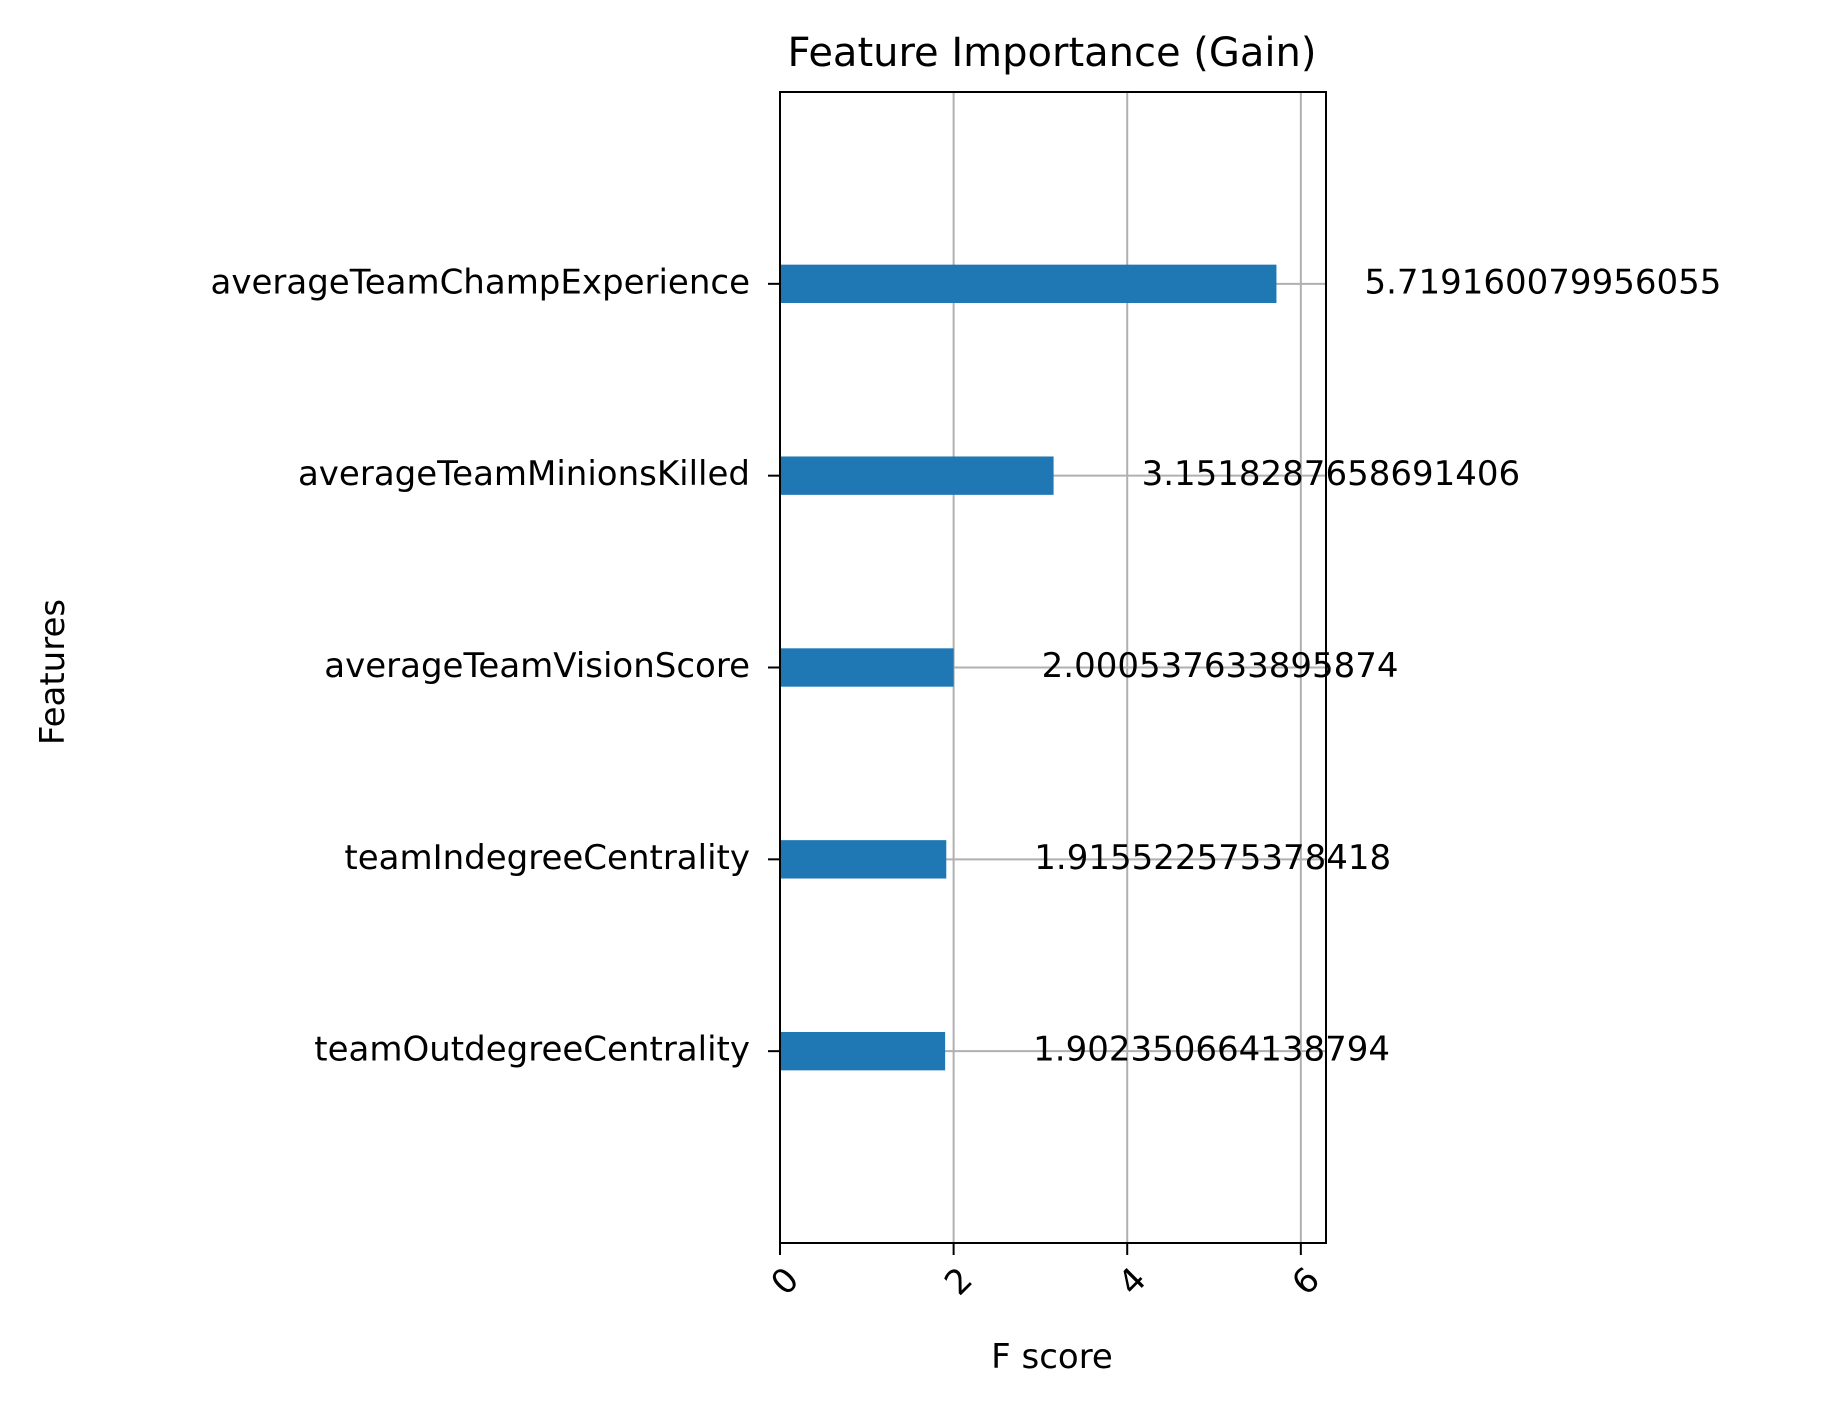 The image size is (1824, 1405). I want to click on y-tick-label: averageTeamChampExperience, so click(480, 282).